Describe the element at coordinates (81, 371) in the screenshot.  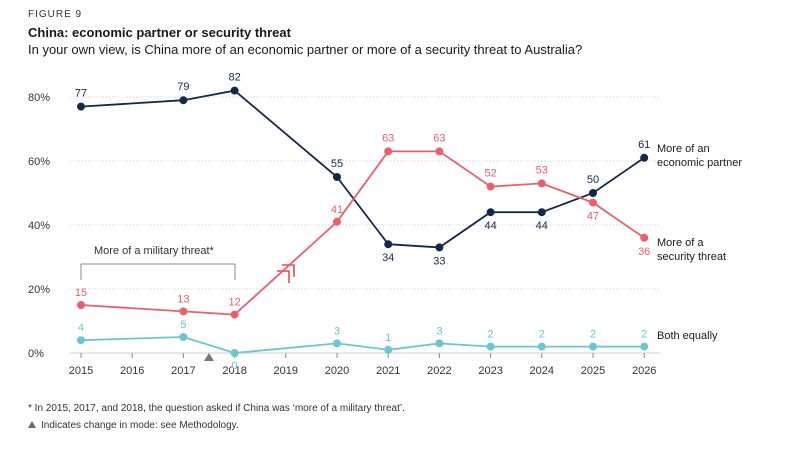
I see `x-tick-label: 2015` at that location.